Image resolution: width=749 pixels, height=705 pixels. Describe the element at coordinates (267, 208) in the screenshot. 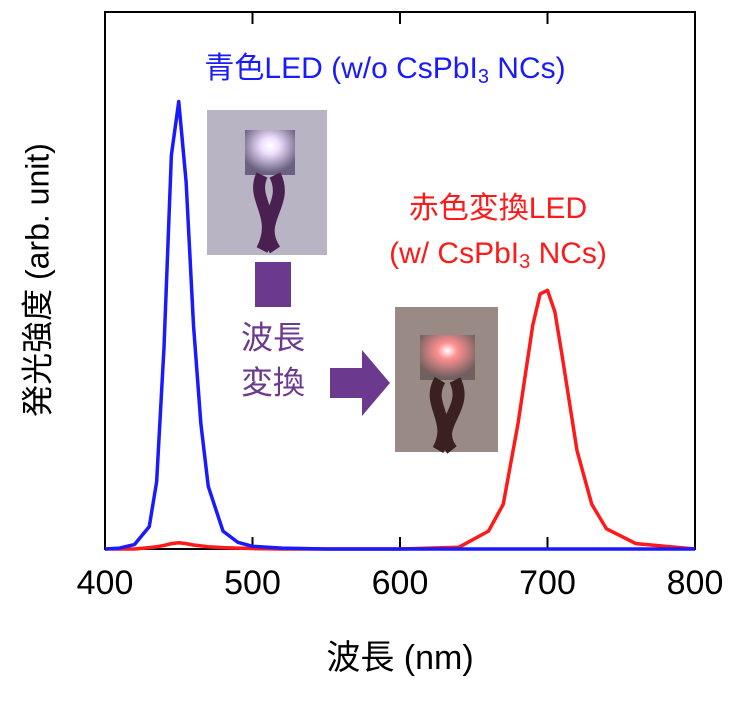

I see `photo-blue` at that location.